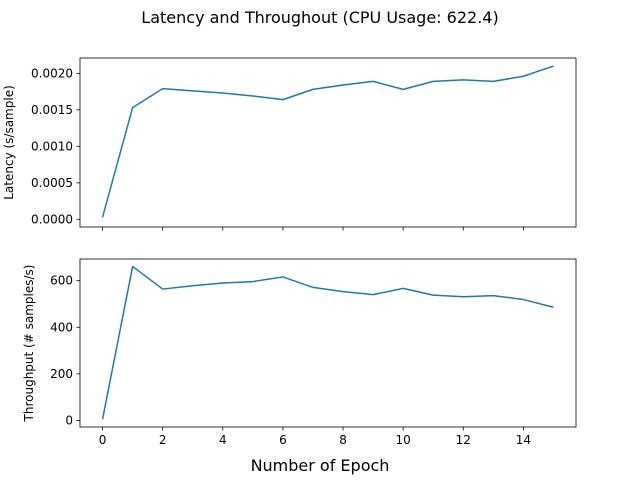  What do you see at coordinates (61, 374) in the screenshot?
I see `throughput-y-tick-label: 200` at bounding box center [61, 374].